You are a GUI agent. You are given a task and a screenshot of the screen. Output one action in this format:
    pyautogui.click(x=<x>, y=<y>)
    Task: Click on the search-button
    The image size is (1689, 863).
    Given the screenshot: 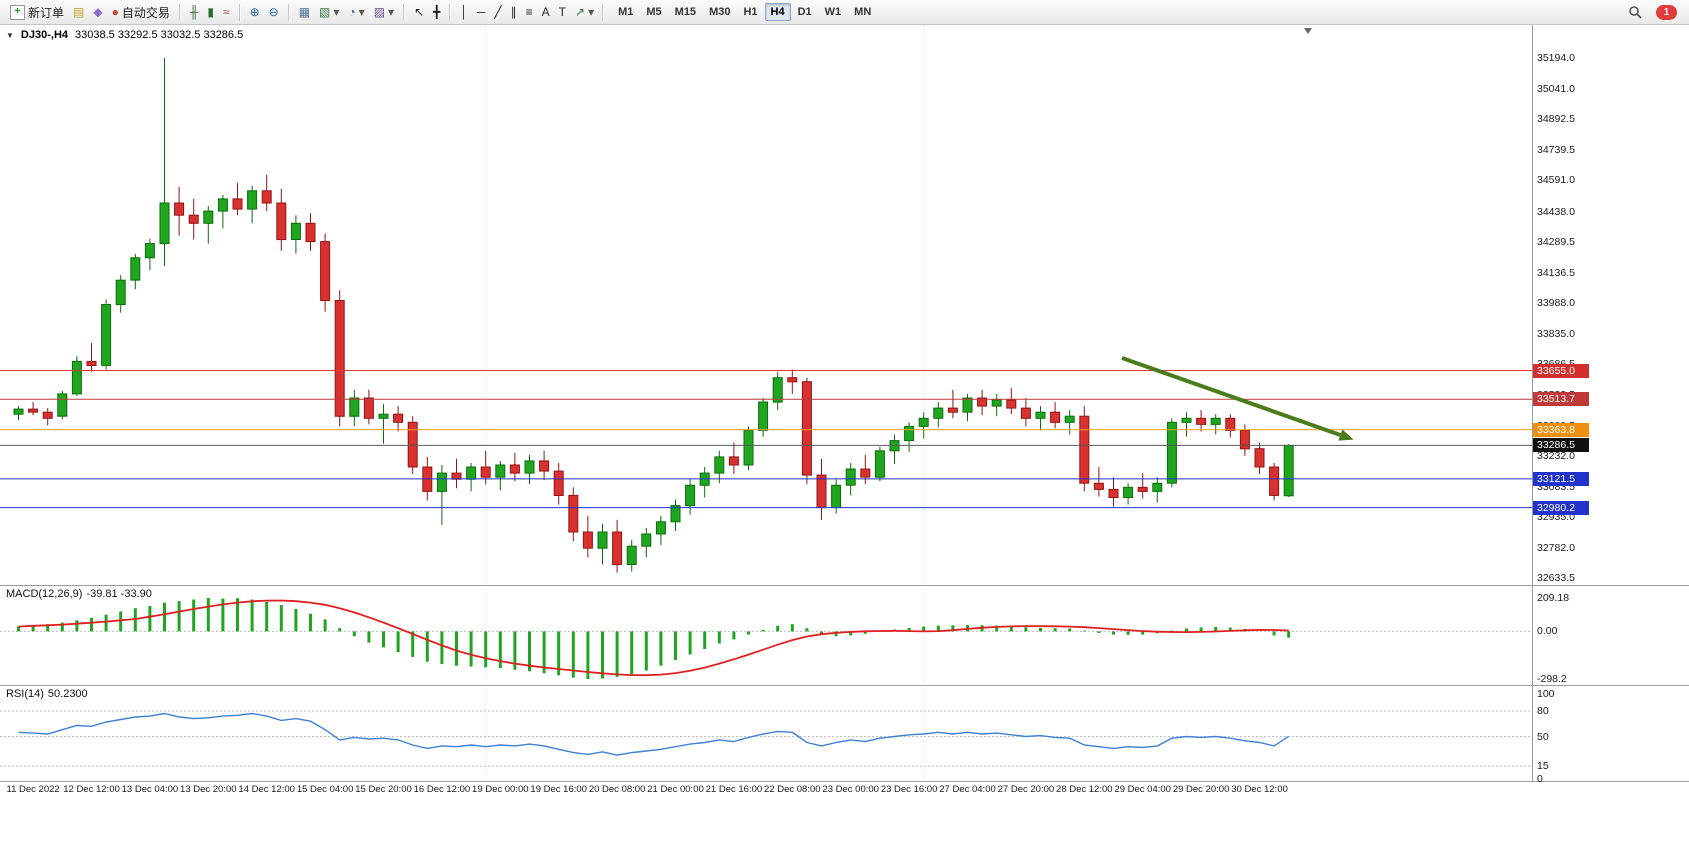 What is the action you would take?
    pyautogui.click(x=1635, y=12)
    